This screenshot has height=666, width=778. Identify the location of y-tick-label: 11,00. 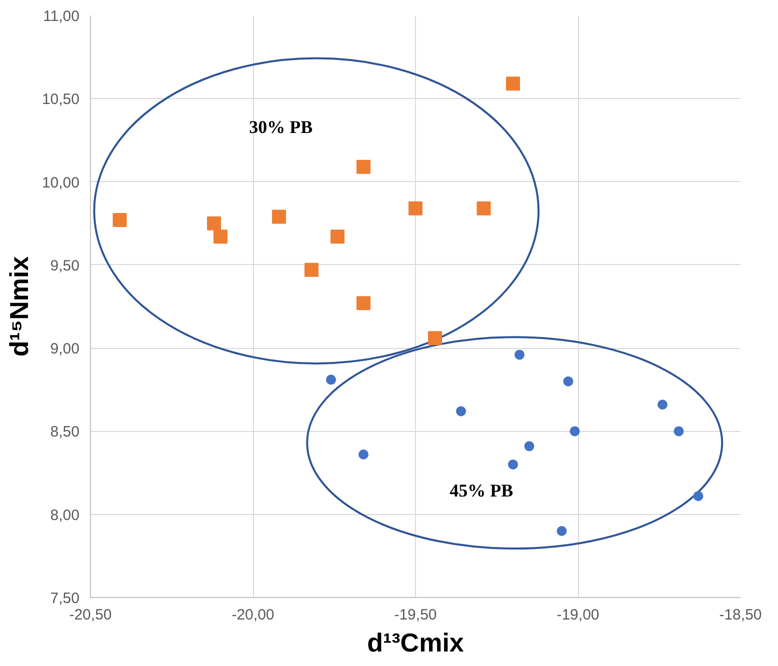
(61, 16).